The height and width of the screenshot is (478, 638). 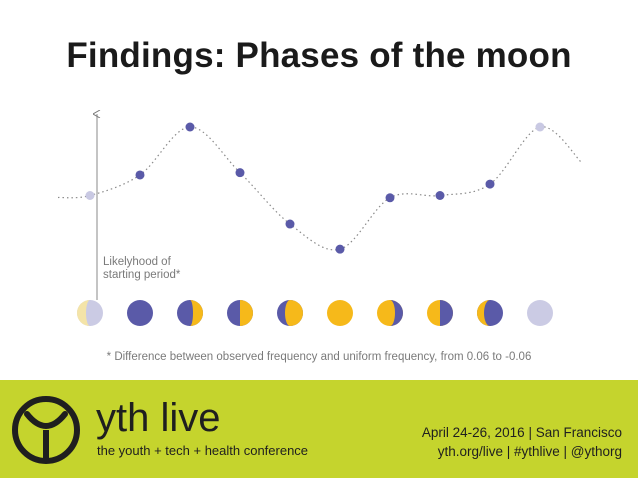 What do you see at coordinates (440, 313) in the screenshot?
I see `moon-phase-third-quarter-icon` at bounding box center [440, 313].